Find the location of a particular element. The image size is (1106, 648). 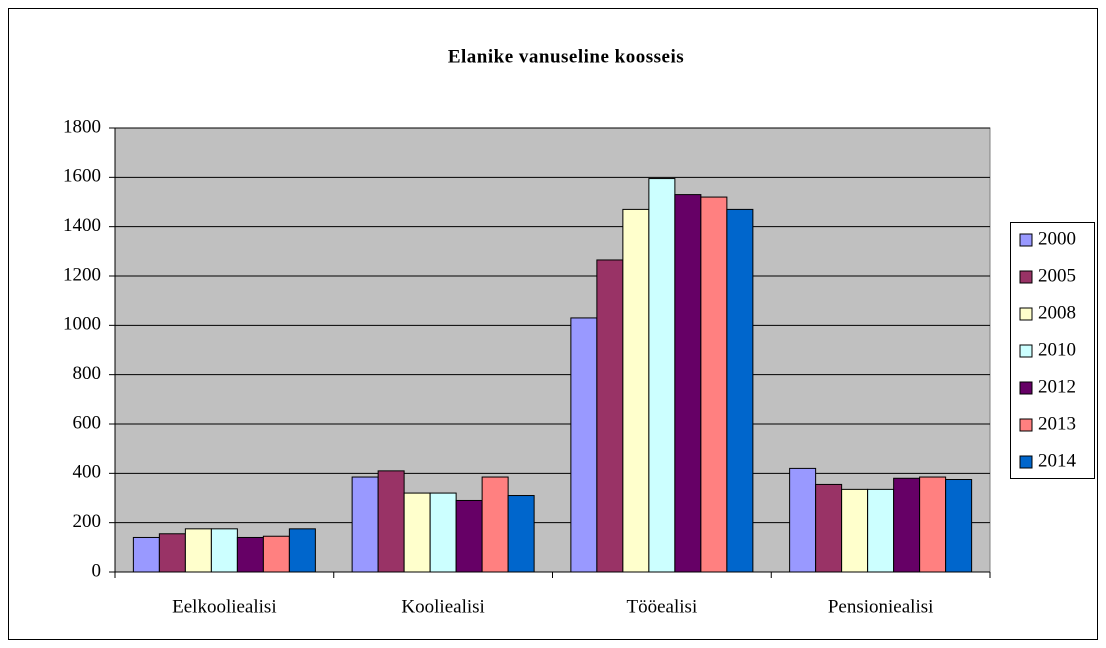

y-tick-label: 600 is located at coordinates (87, 422).